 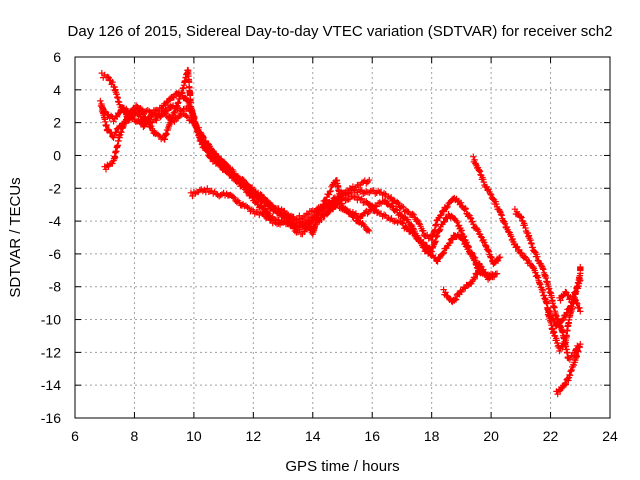 I want to click on x-tick-label: 20, so click(x=491, y=436).